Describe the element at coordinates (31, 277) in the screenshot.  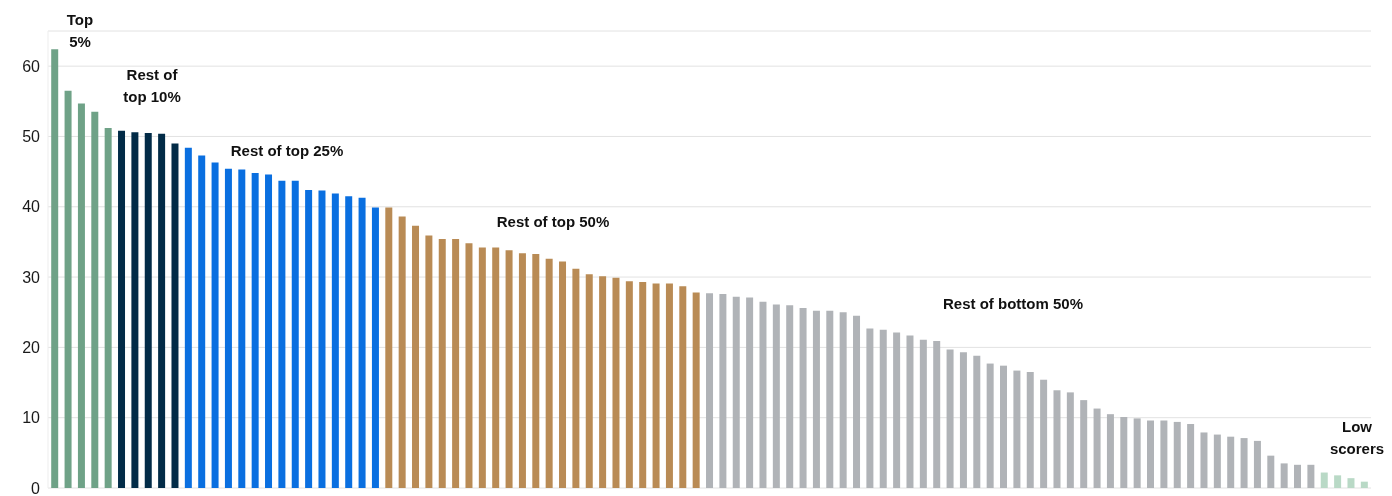
I see `y-tick-label: 30` at that location.